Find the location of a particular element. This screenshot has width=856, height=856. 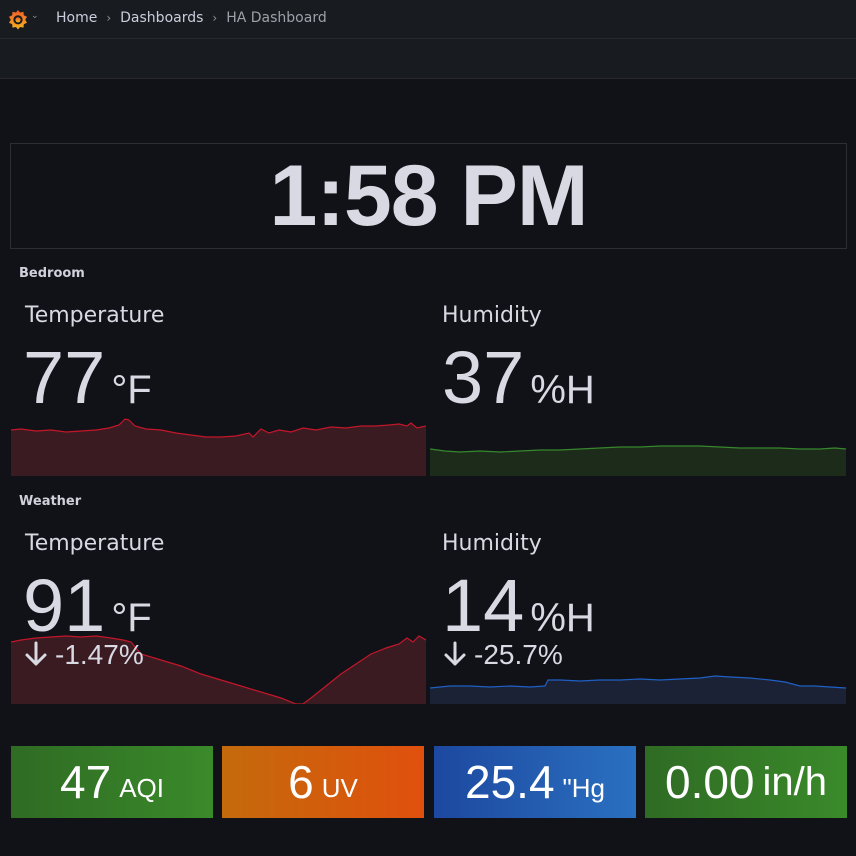

breadcrumb-dashboards: Dashboards is located at coordinates (162, 18).